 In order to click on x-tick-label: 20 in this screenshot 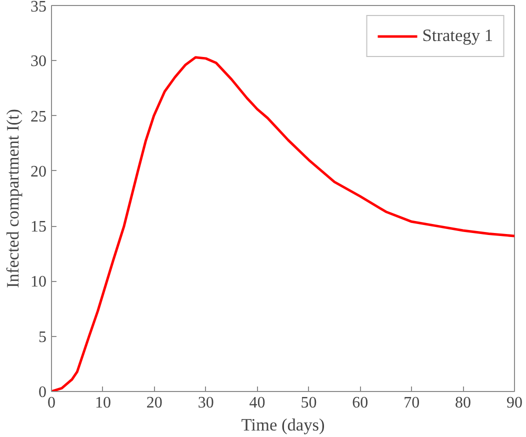, I will do `click(154, 403)`.